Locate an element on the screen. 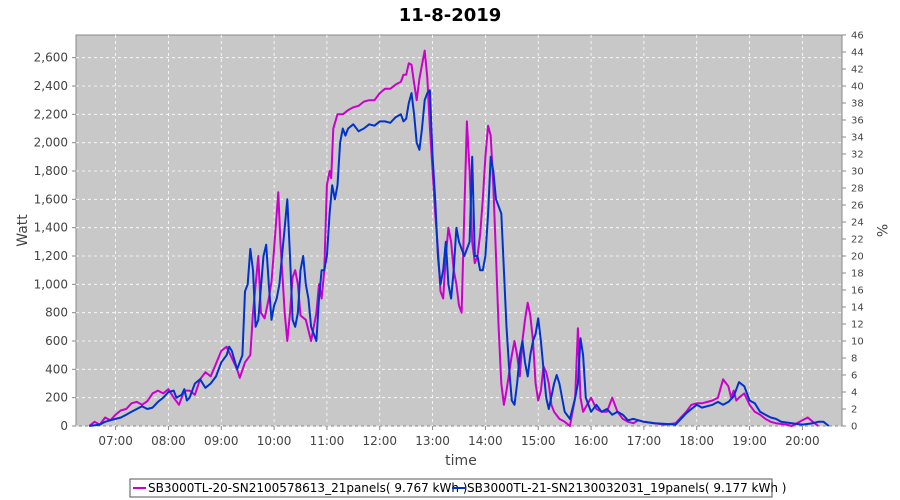  x-tick-label: 10:00 is located at coordinates (274, 441).